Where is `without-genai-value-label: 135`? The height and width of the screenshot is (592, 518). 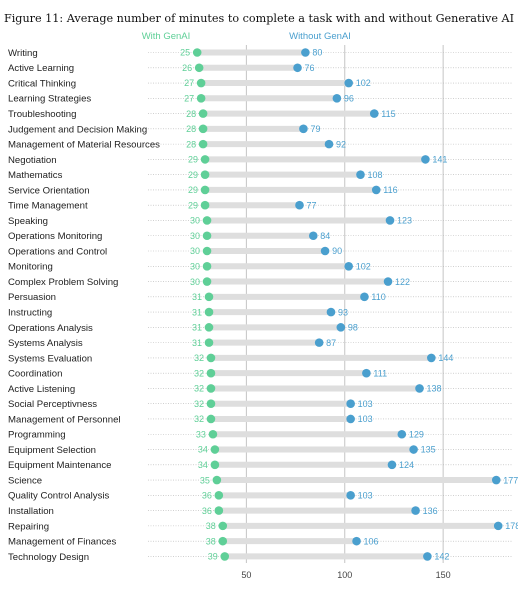
without-genai-value-label: 135 is located at coordinates (428, 450).